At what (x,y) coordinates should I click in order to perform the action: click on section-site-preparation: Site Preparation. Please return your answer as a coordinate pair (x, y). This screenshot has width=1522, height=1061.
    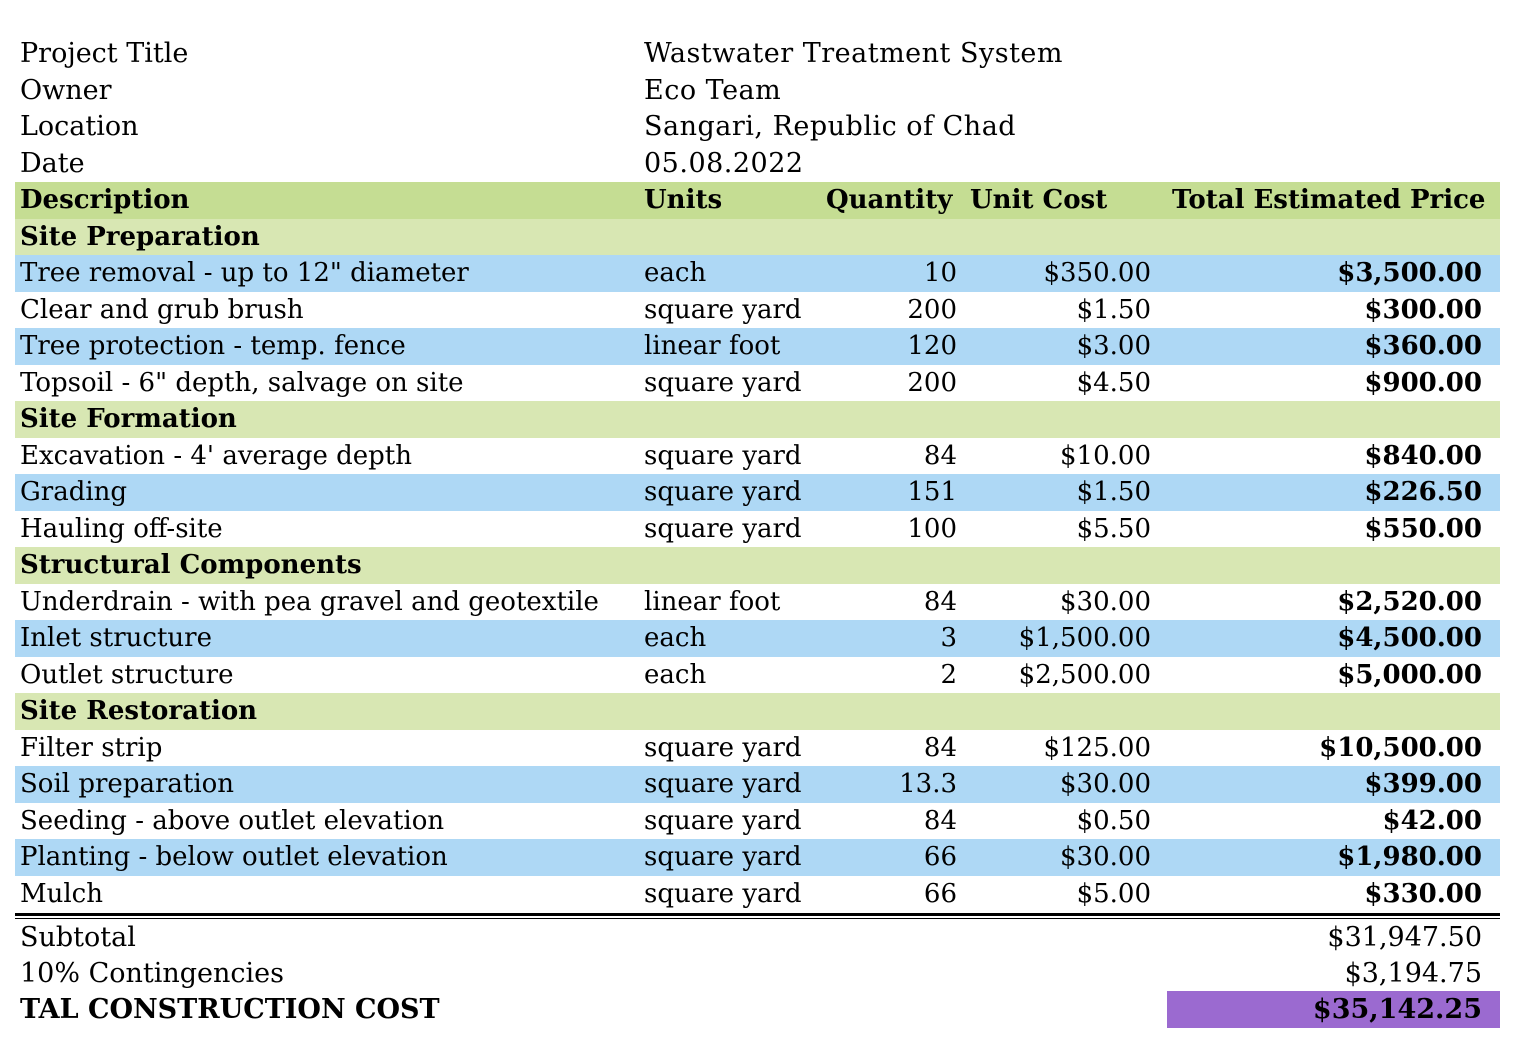
    Looking at the image, I should click on (757, 236).